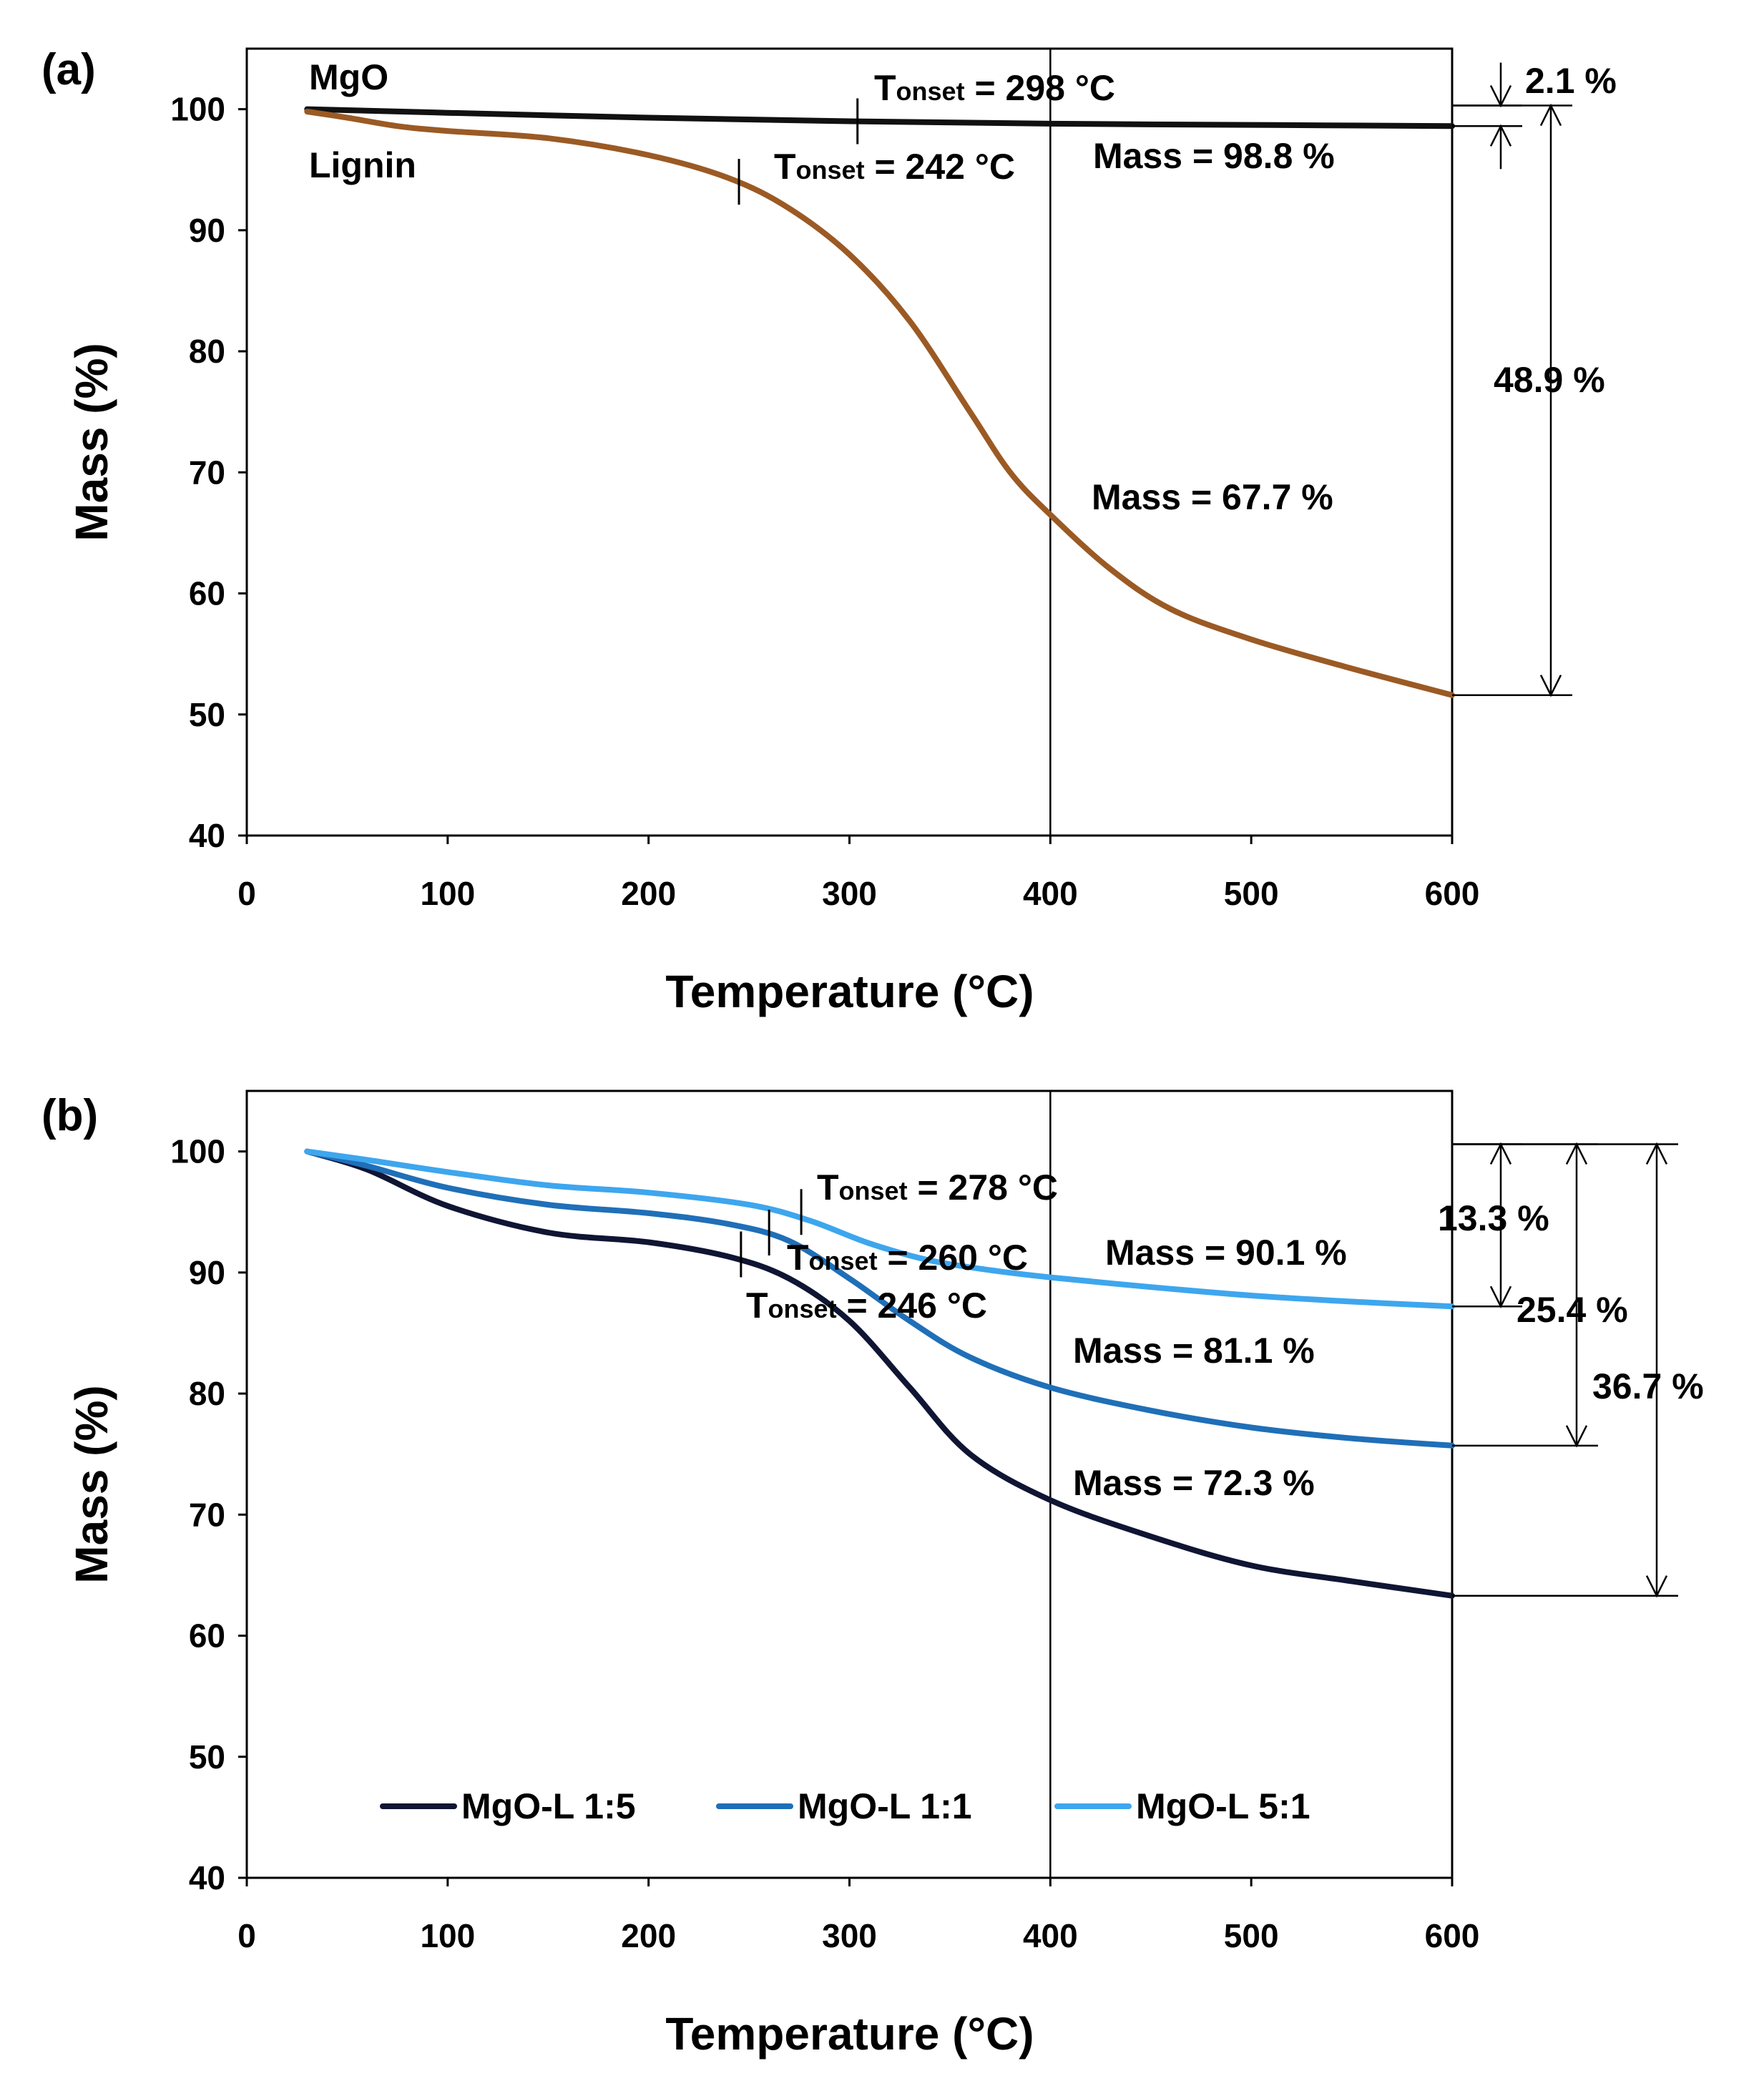 Image resolution: width=1764 pixels, height=2096 pixels. I want to click on loss-label-11: 25.4 %, so click(1572, 1310).